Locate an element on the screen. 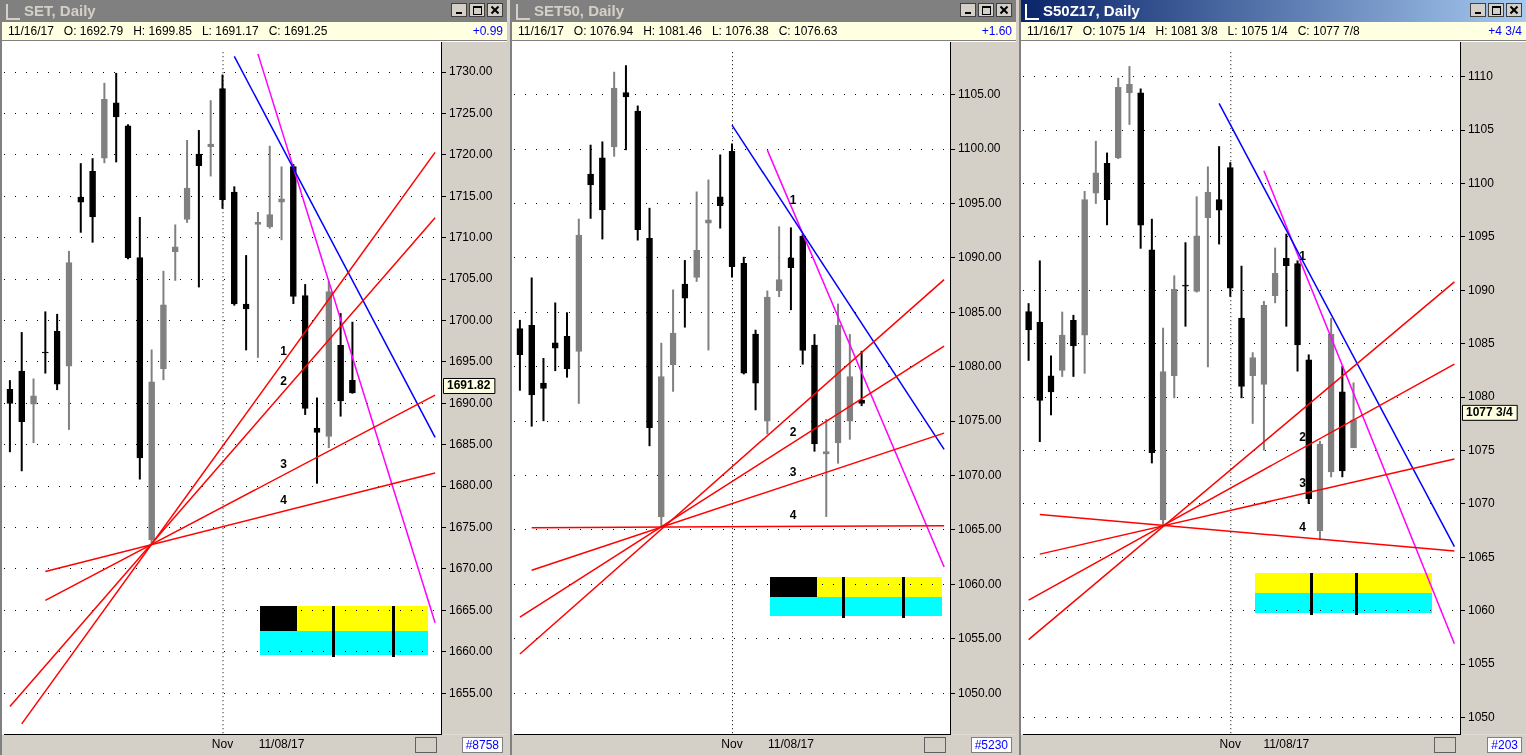 The height and width of the screenshot is (755, 1526). y-tick-label: 1065 is located at coordinates (1482, 556).